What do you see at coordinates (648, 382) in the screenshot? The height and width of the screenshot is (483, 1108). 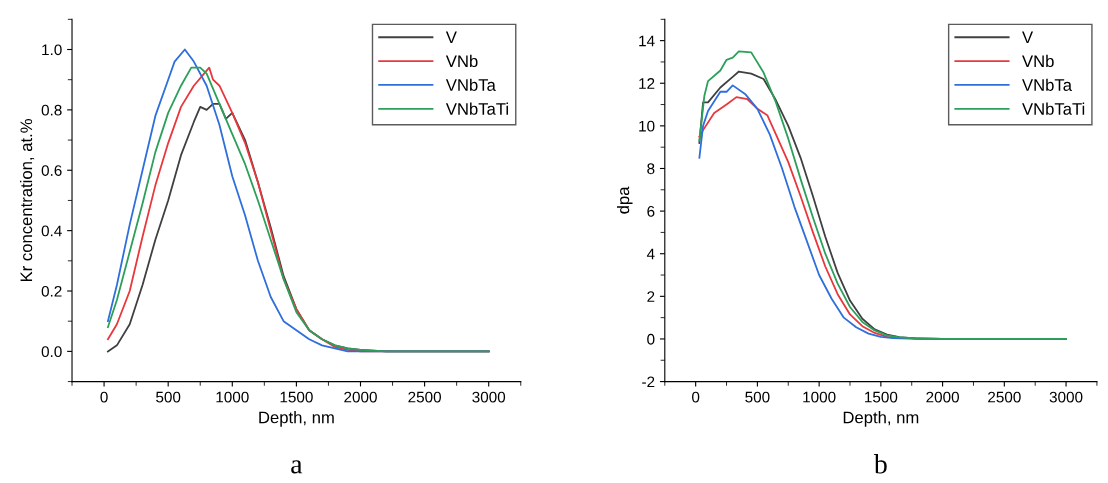 I see `y-tick-label: -2` at bounding box center [648, 382].